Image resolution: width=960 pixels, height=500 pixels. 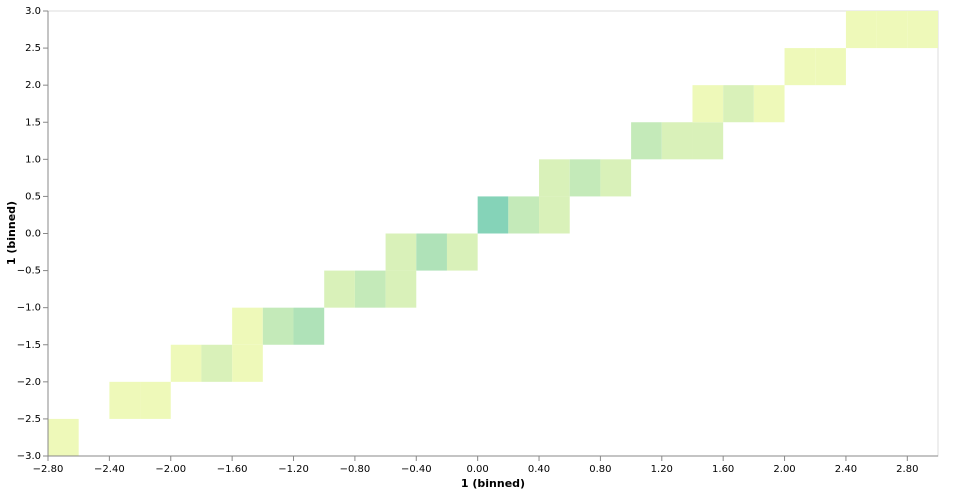 I want to click on x-tick-label: 2.80, so click(x=907, y=469).